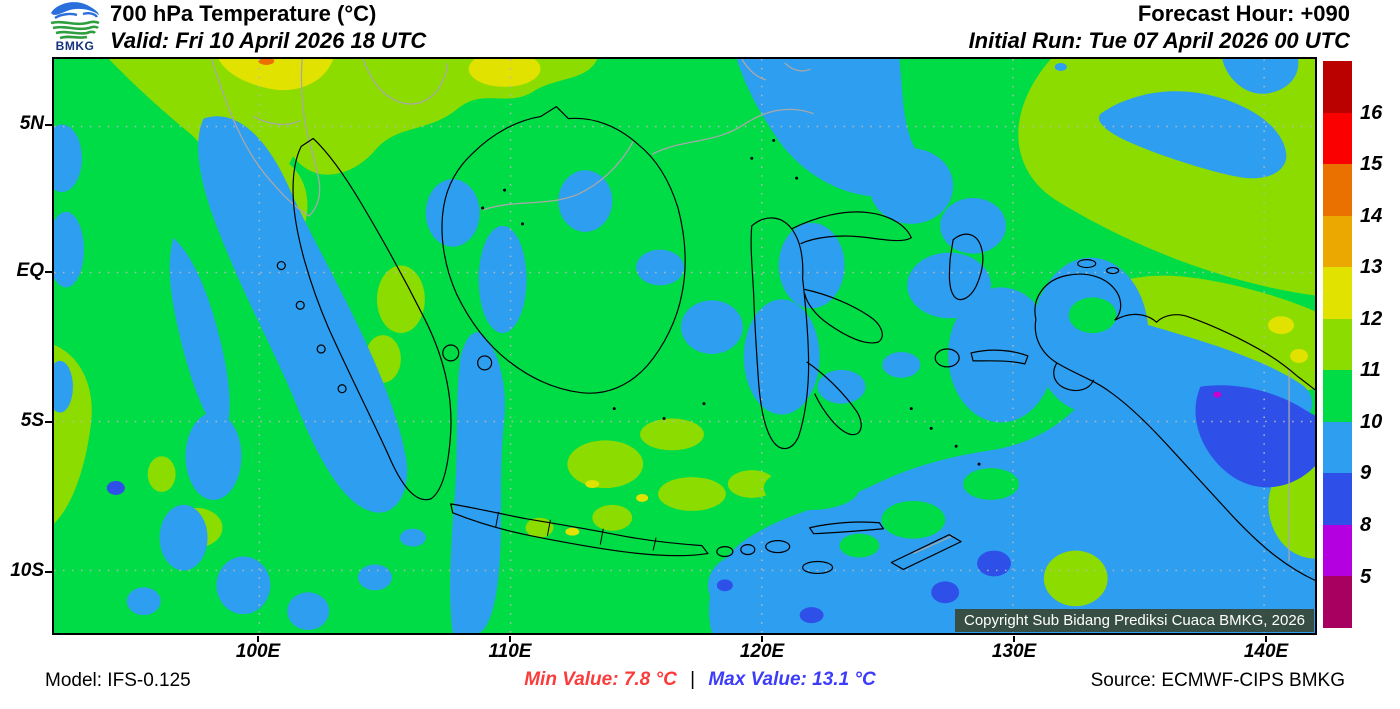 The height and width of the screenshot is (709, 1400). What do you see at coordinates (258, 651) in the screenshot?
I see `lon-label-100e: 100E` at bounding box center [258, 651].